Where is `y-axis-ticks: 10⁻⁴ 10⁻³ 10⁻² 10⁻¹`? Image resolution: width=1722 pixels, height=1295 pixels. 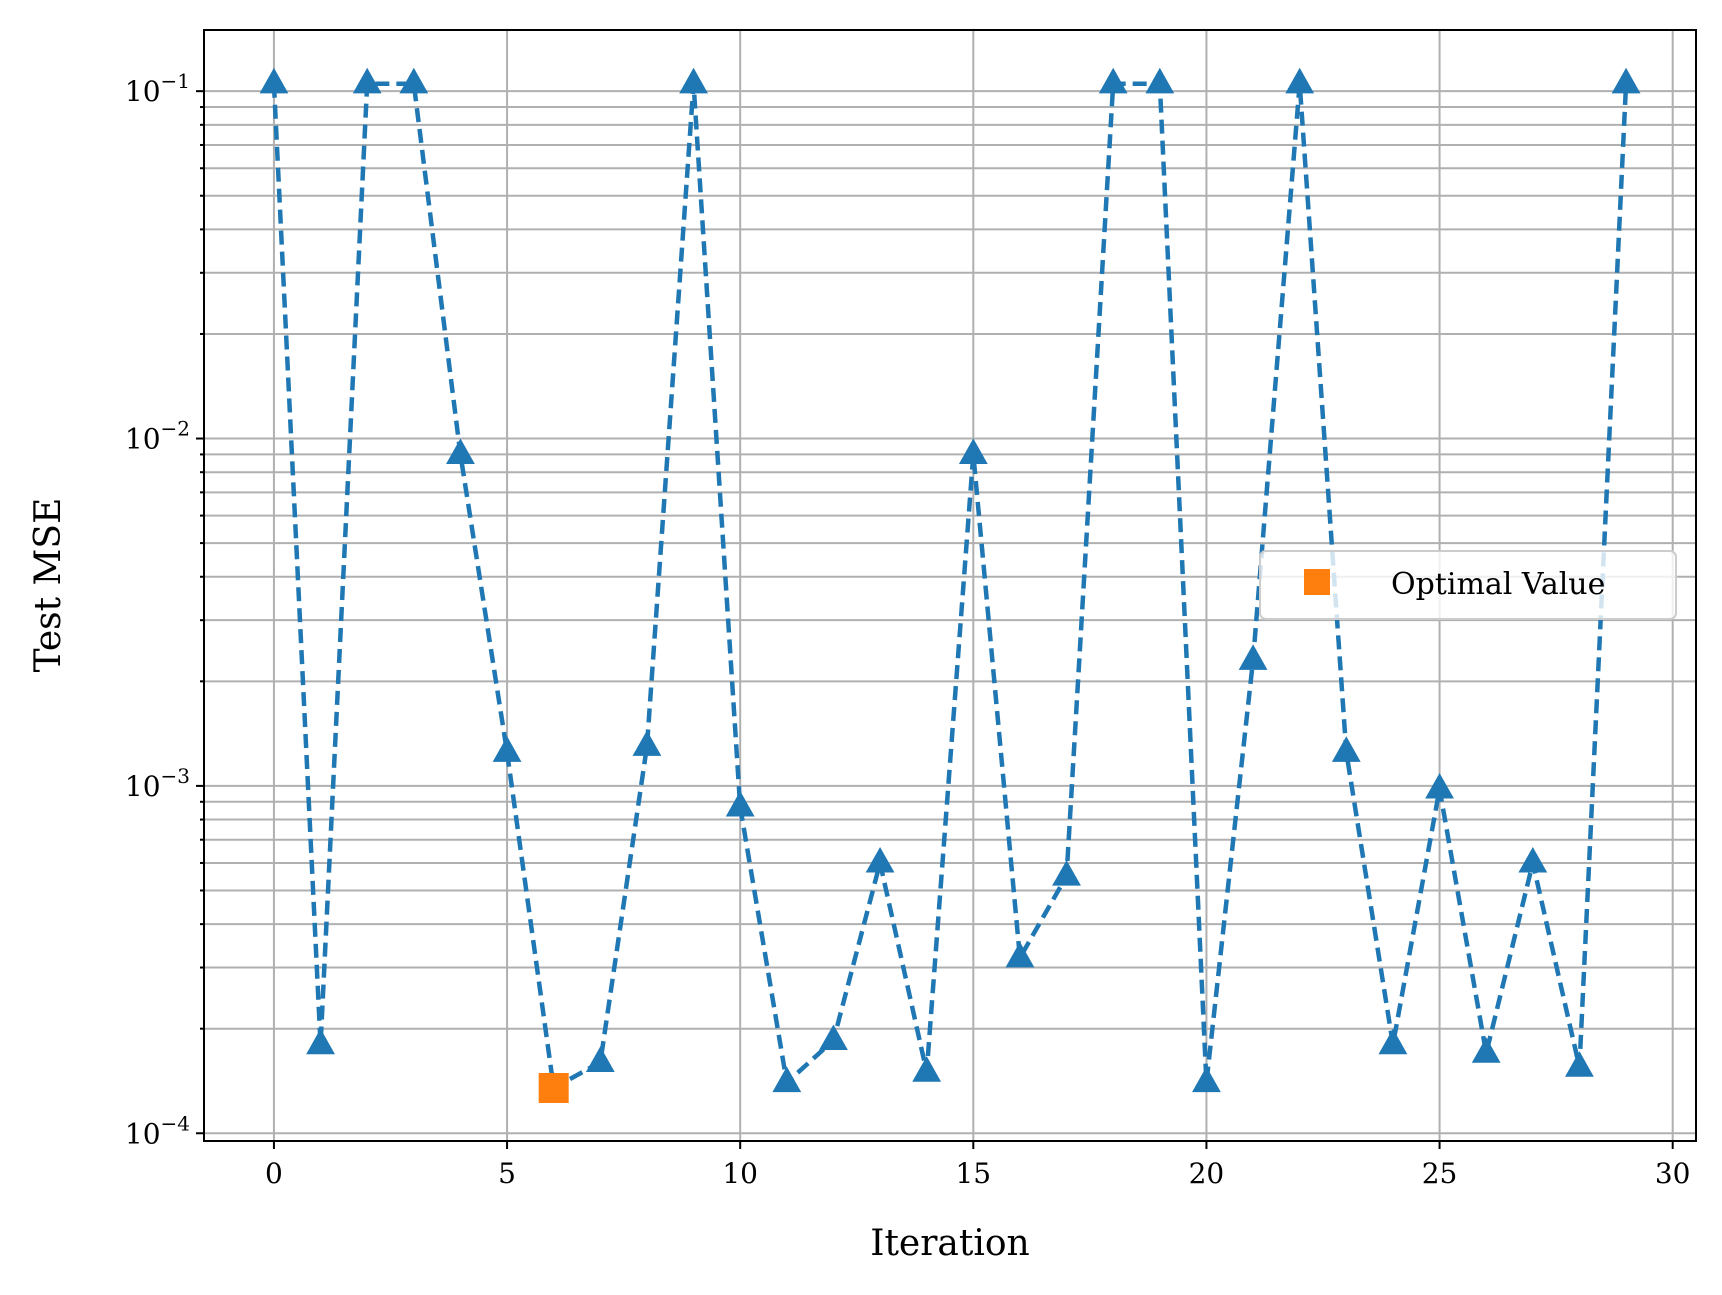
y-axis-ticks: 10⁻⁴ 10⁻³ 10⁻² 10⁻¹ is located at coordinates (164, 609).